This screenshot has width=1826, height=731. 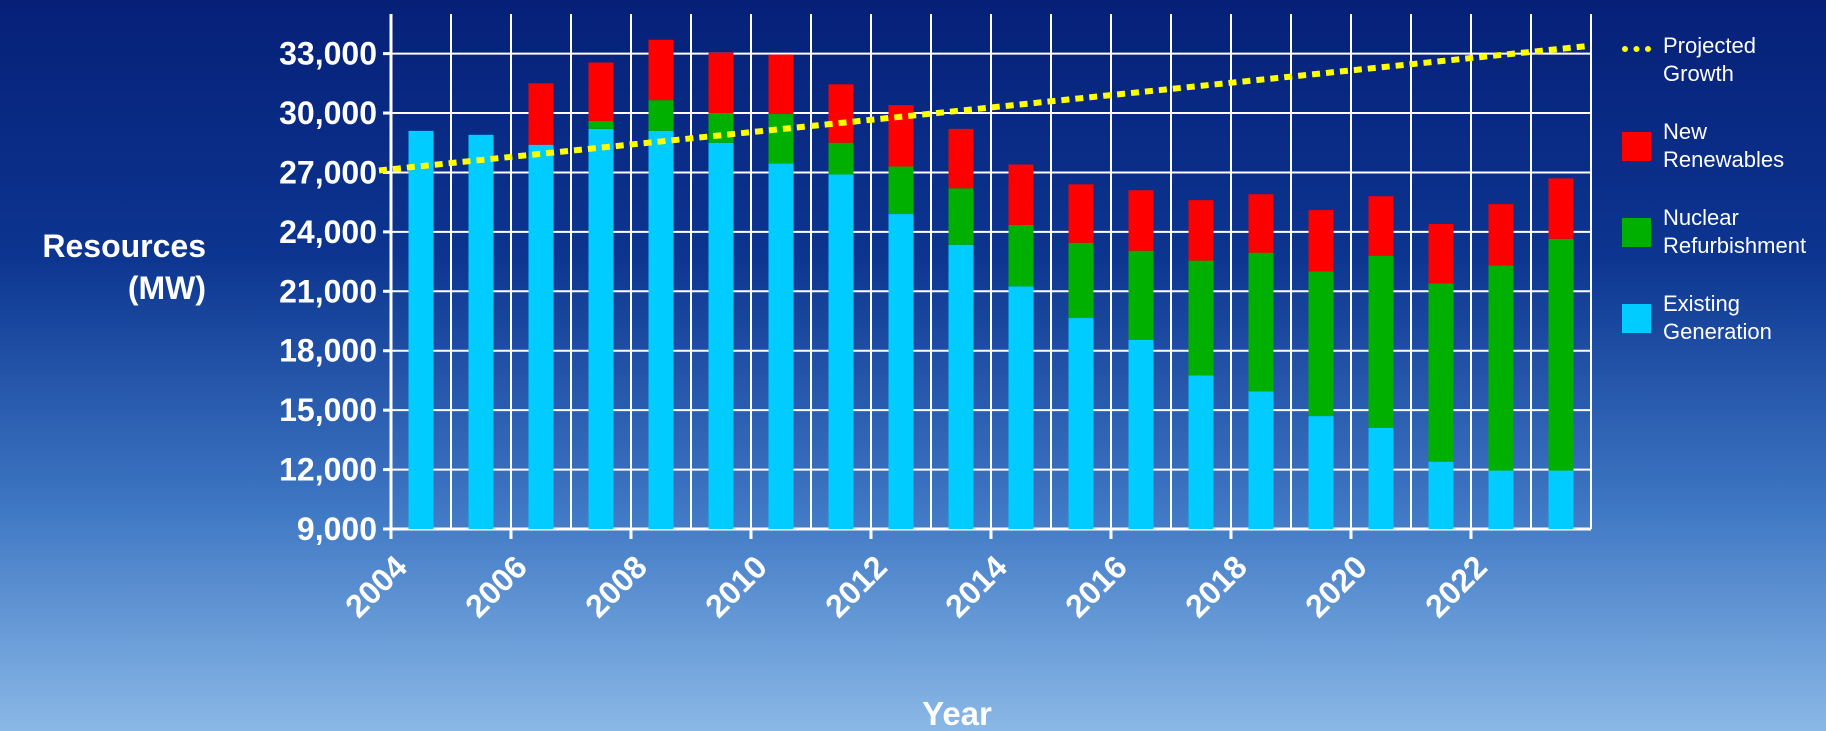 What do you see at coordinates (328, 172) in the screenshot?
I see `y-tick-label: 27,000` at bounding box center [328, 172].